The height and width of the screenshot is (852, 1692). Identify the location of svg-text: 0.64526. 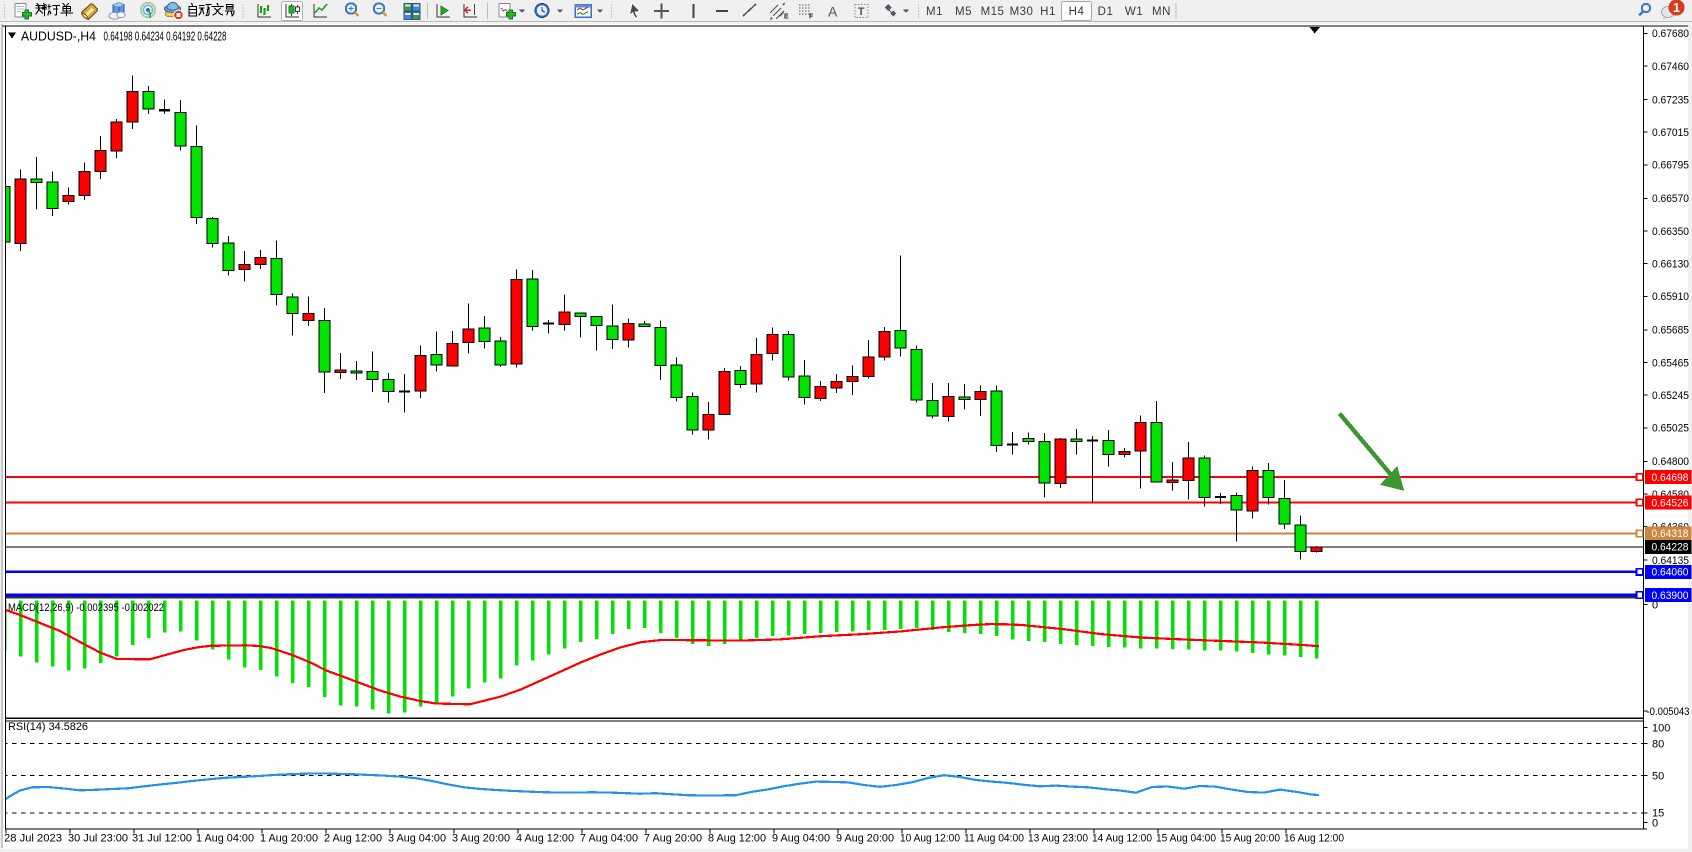
(1670, 503).